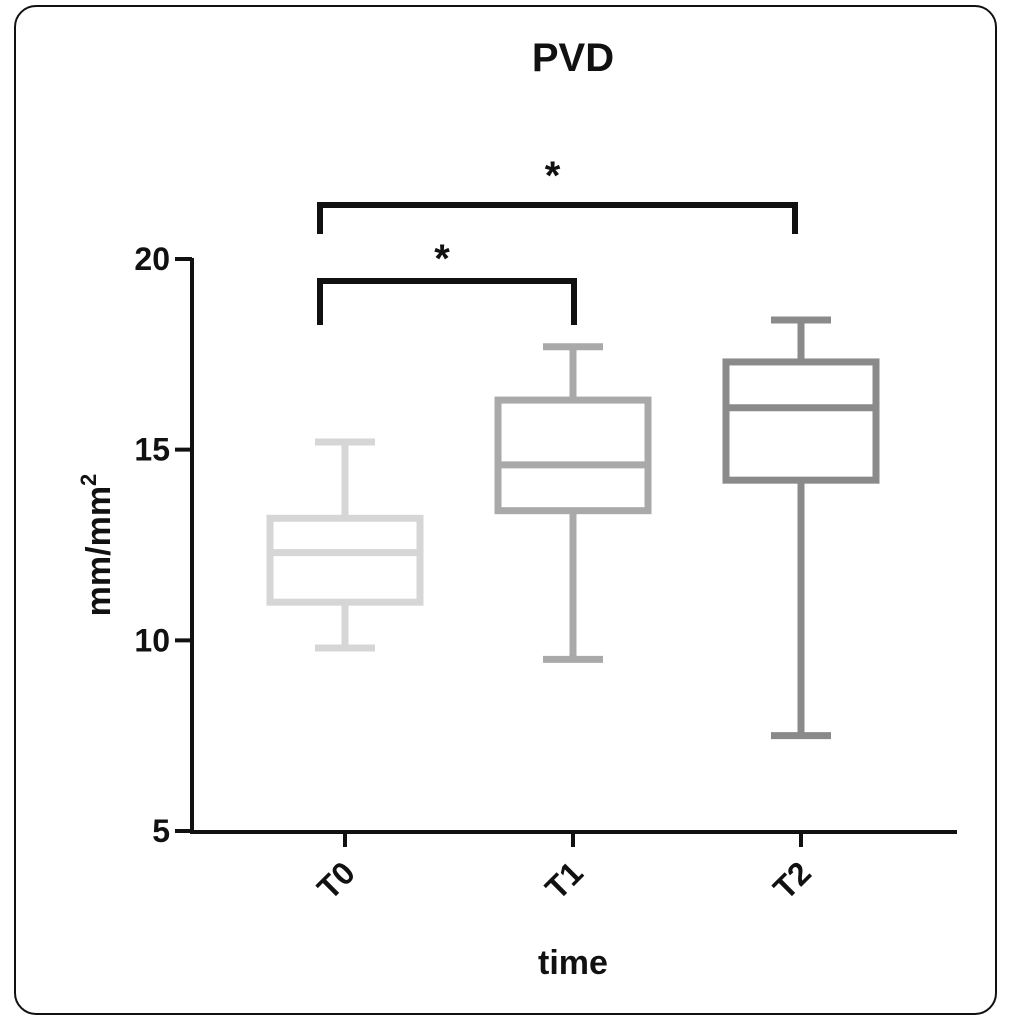 The width and height of the screenshot is (1010, 1015). Describe the element at coordinates (573, 58) in the screenshot. I see `chart-title: PVD` at that location.